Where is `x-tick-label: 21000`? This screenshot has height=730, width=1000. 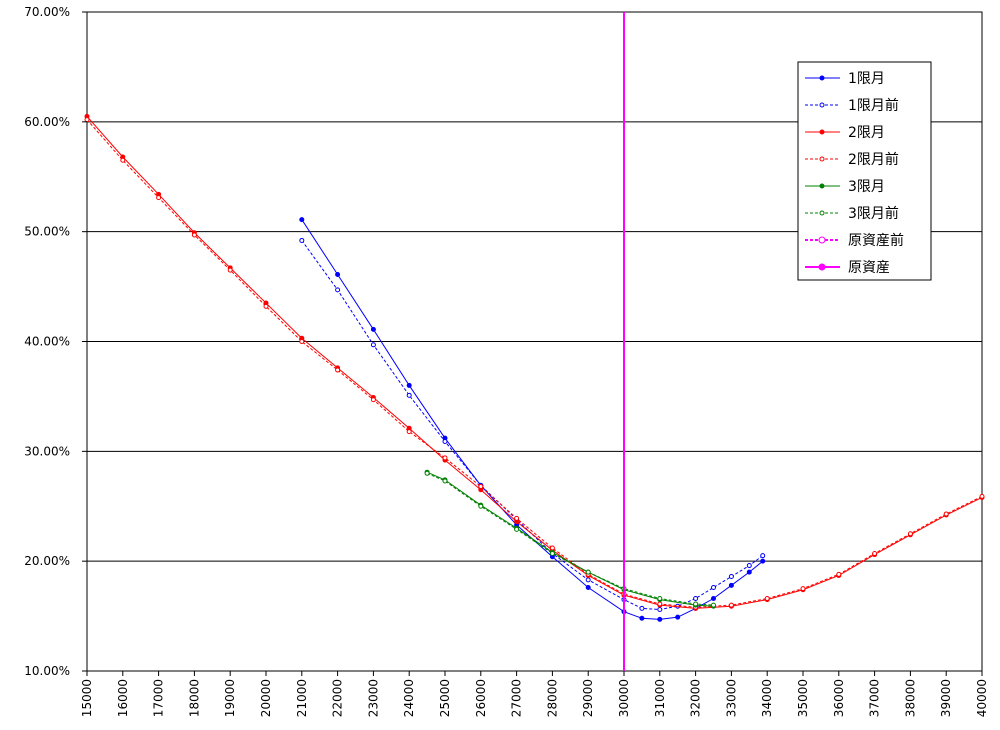 x-tick-label: 21000 is located at coordinates (302, 698).